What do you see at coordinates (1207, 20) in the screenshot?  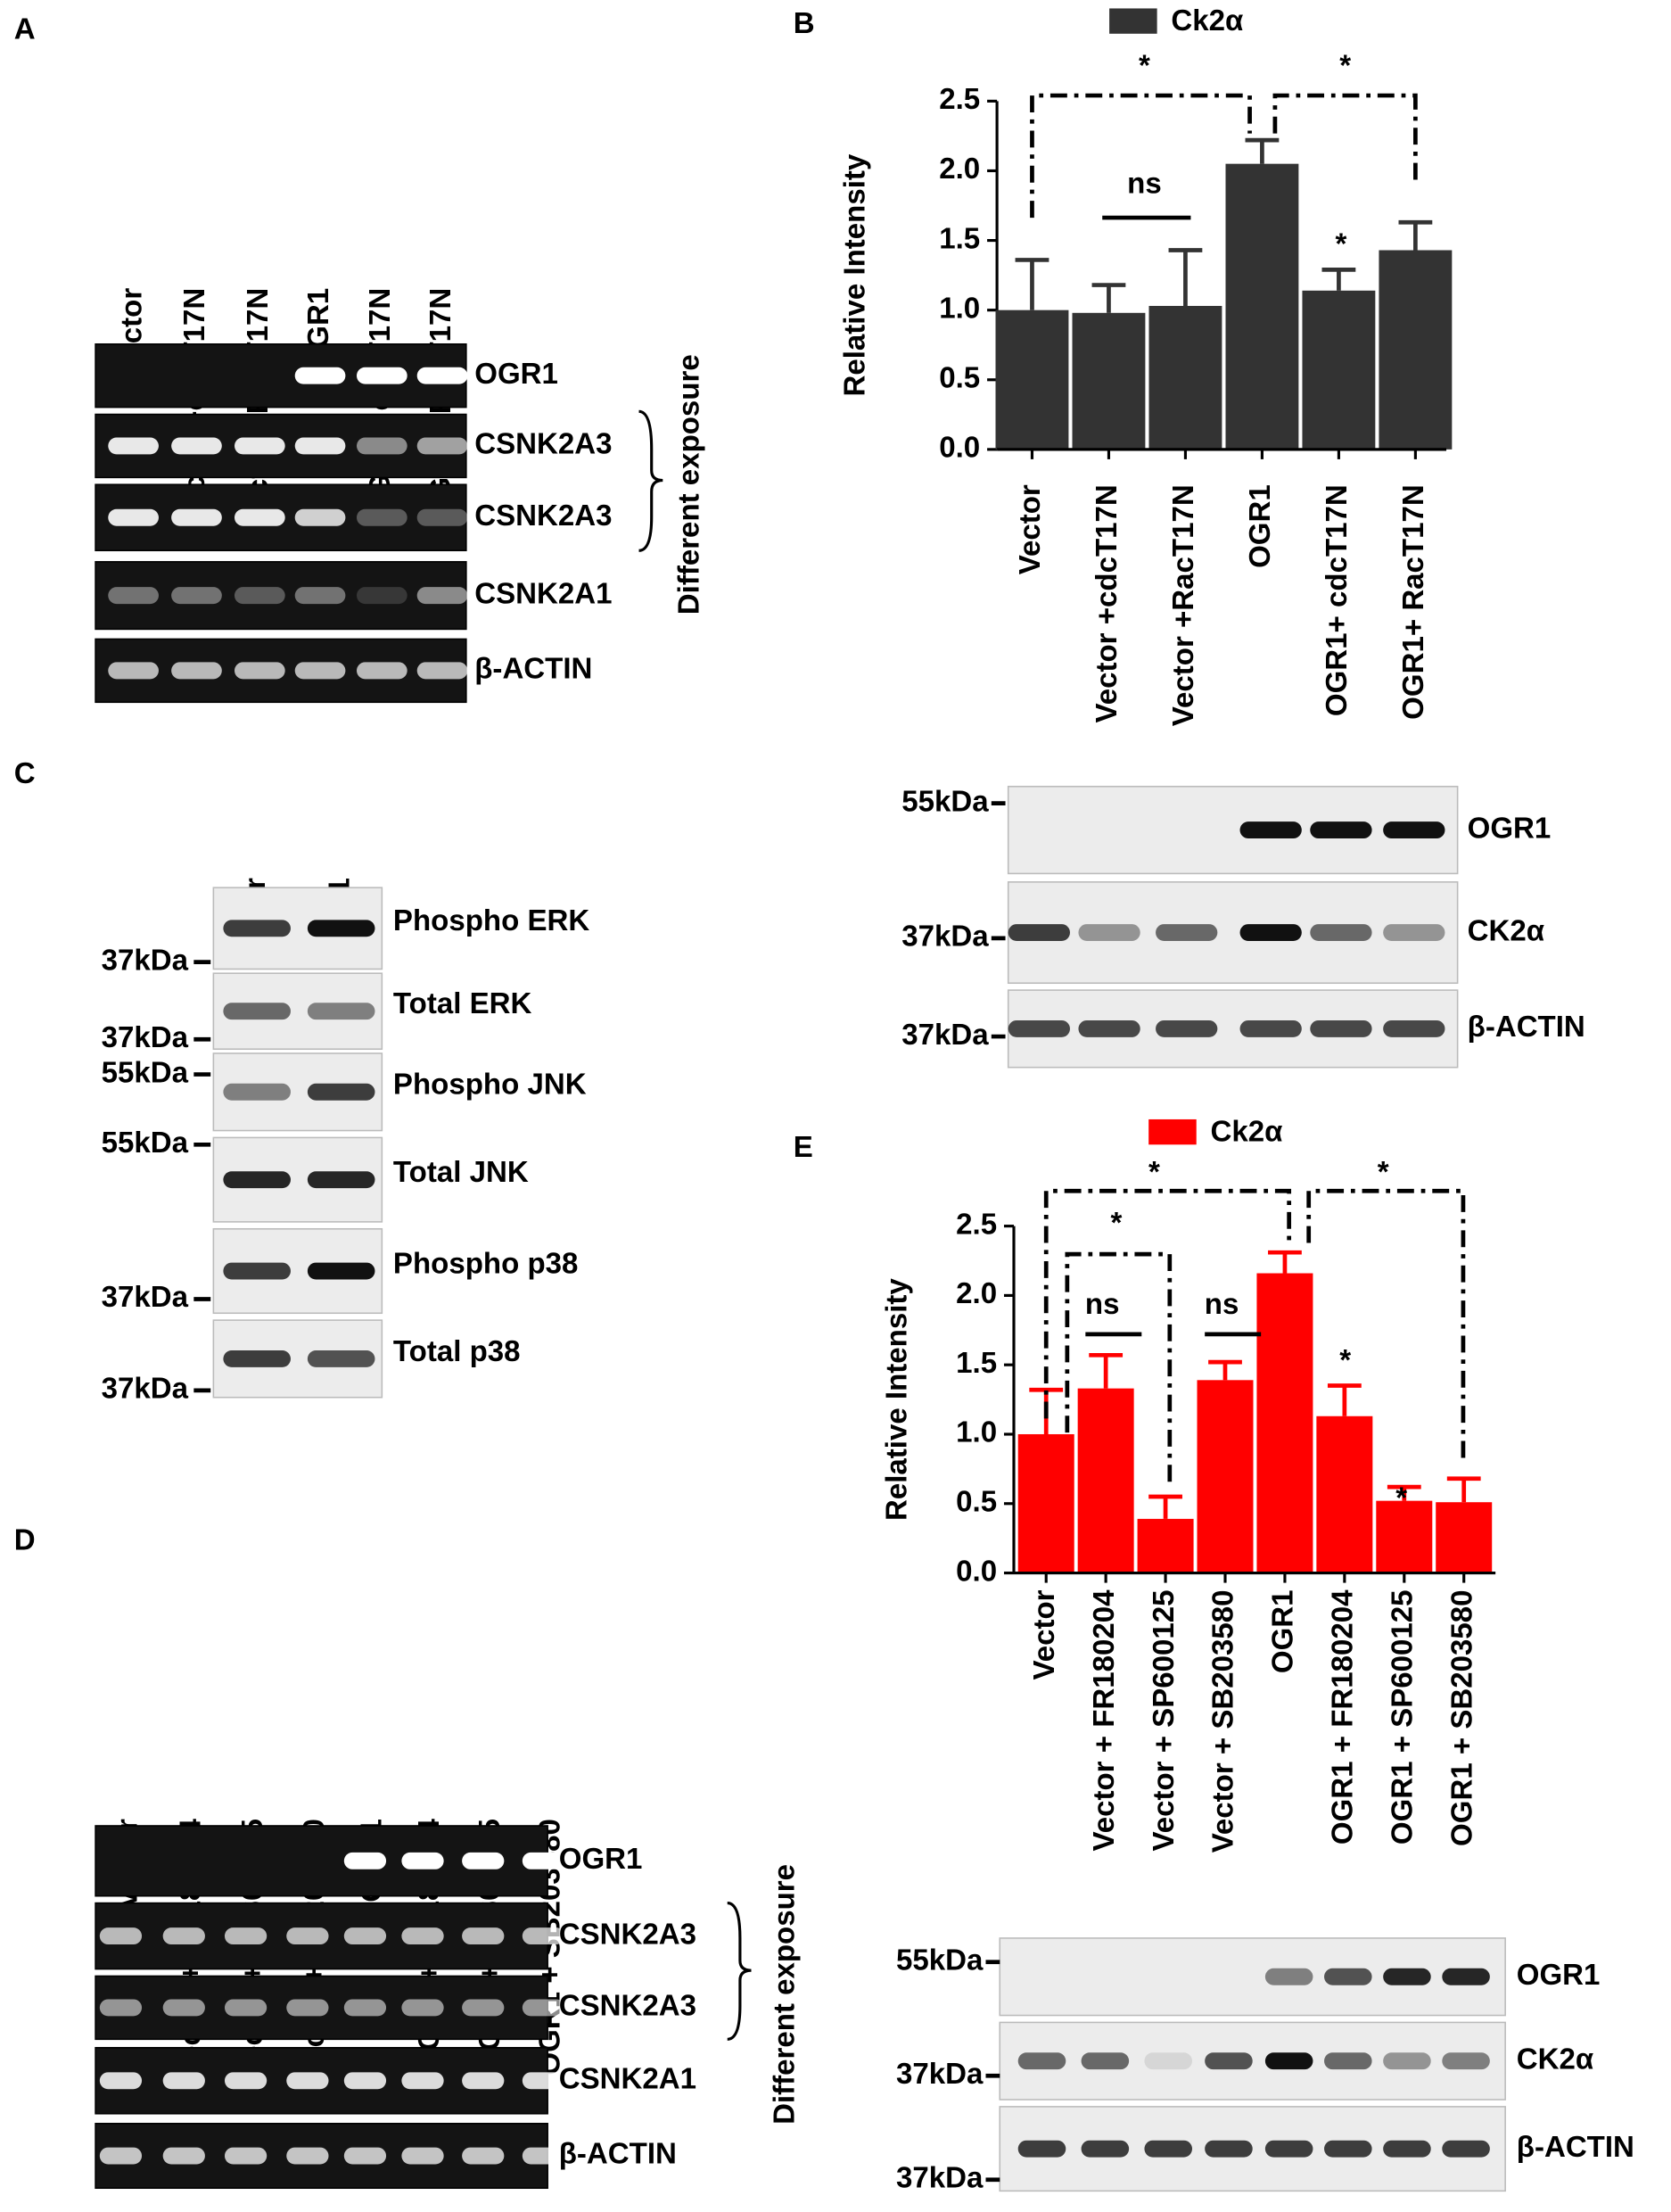 I see `legend-label: Ck2α` at bounding box center [1207, 20].